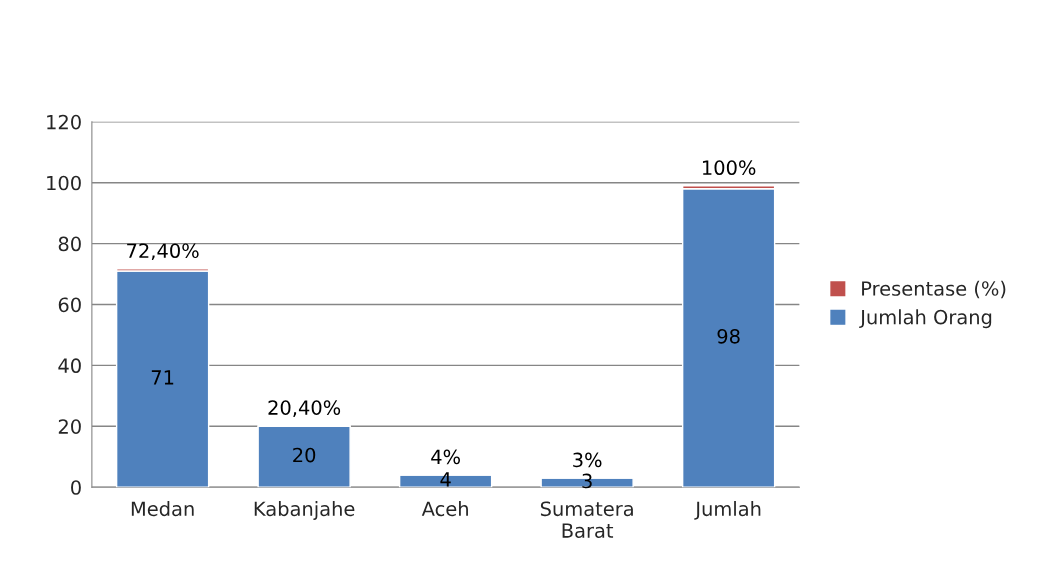 This screenshot has height=580, width=1056. What do you see at coordinates (64, 183) in the screenshot?
I see `y-tick-label: 100` at bounding box center [64, 183].